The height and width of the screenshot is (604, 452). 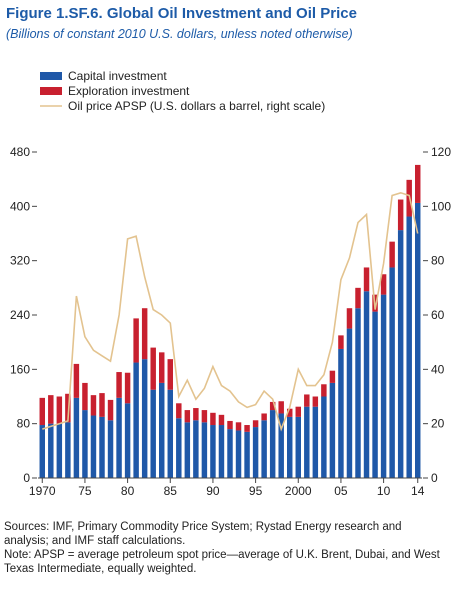 What do you see at coordinates (438, 315) in the screenshot?
I see `y2-tick-label: 60` at bounding box center [438, 315].